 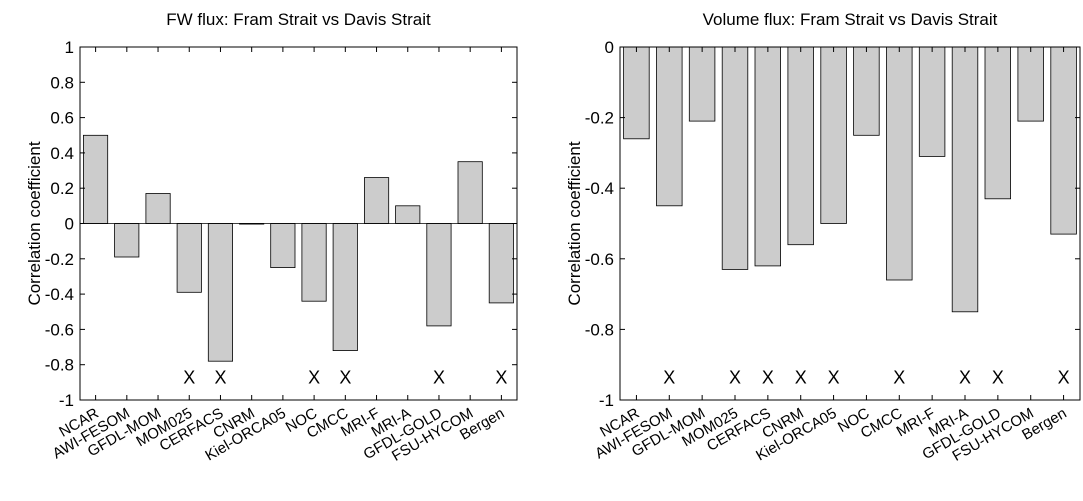 What do you see at coordinates (298, 19) in the screenshot?
I see `chart-title: FW flux: Fram Strait vs Davis Strait` at bounding box center [298, 19].